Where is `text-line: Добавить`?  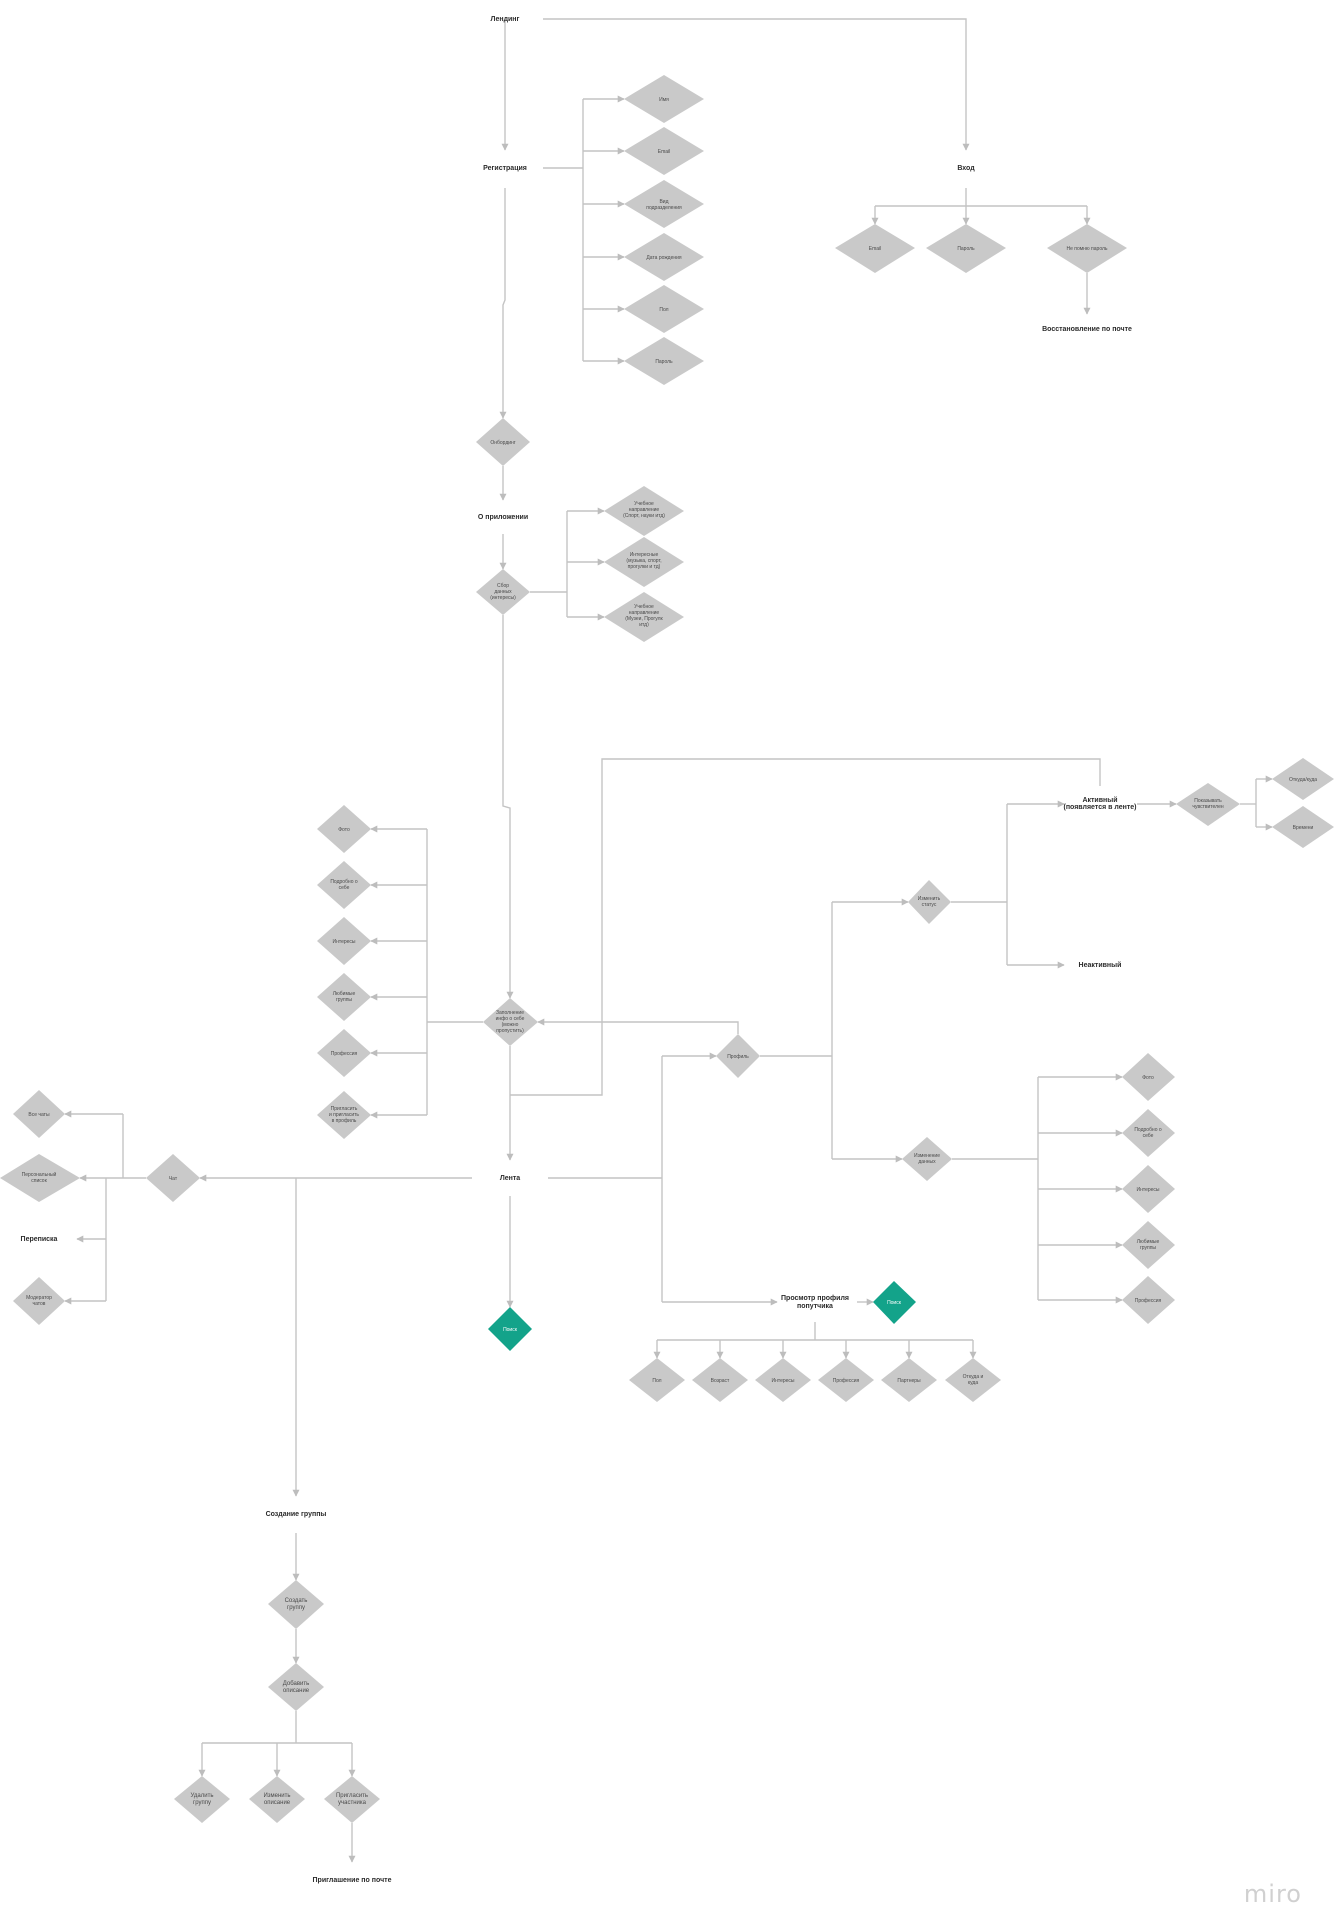
text-line: Добавить is located at coordinates (296, 1684).